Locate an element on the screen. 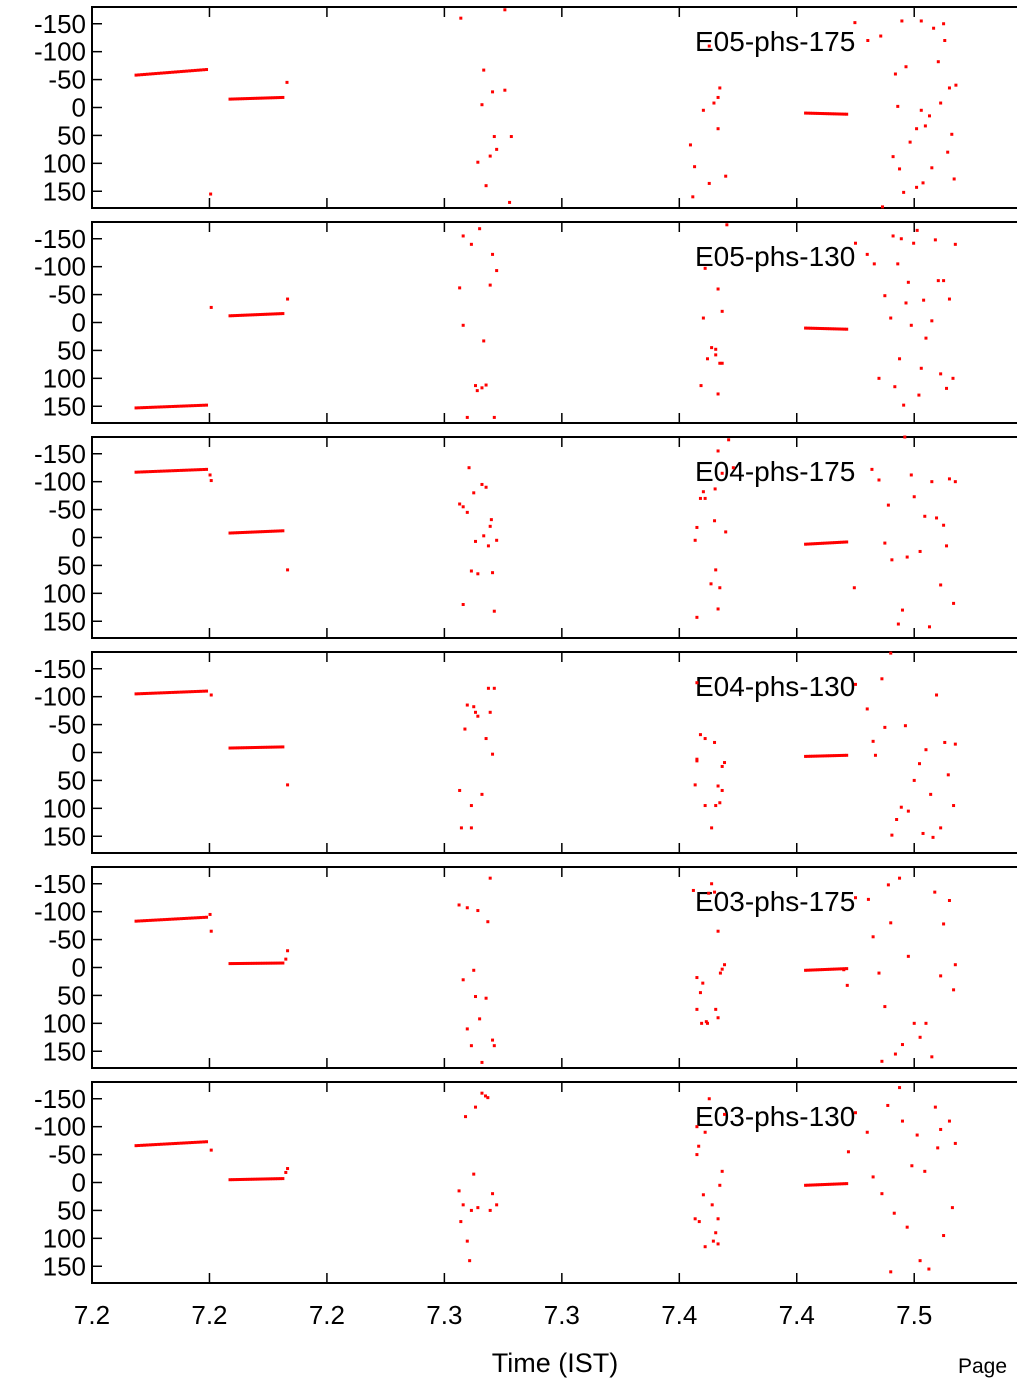 This screenshot has height=1381, width=1017. y-tick-label: -100 is located at coordinates (60, 482).